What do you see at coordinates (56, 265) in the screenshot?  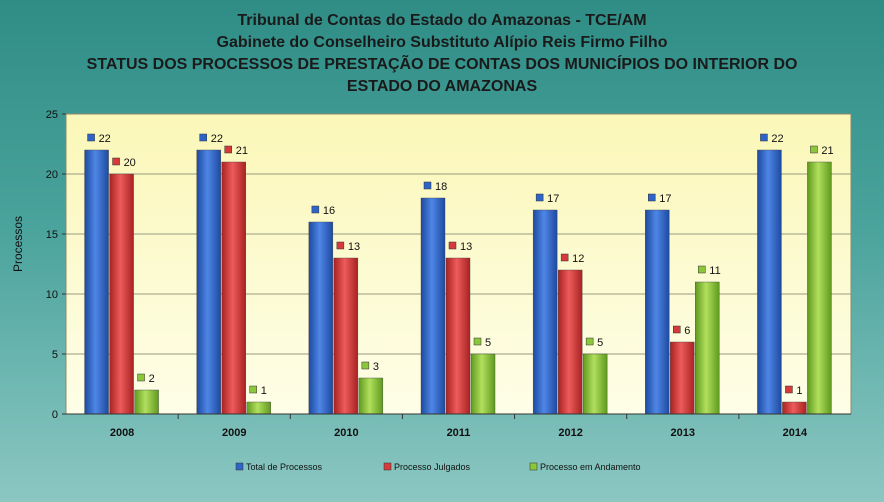 I see `y-axis: 0 5 10 15 20 25` at bounding box center [56, 265].